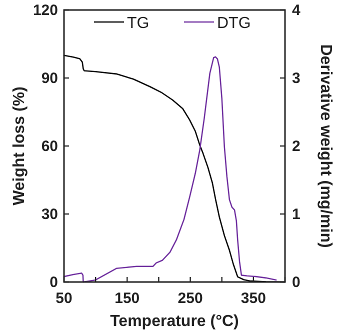 The height and width of the screenshot is (334, 338). Describe the element at coordinates (296, 146) in the screenshot. I see `y2-tick-label: 2` at that location.